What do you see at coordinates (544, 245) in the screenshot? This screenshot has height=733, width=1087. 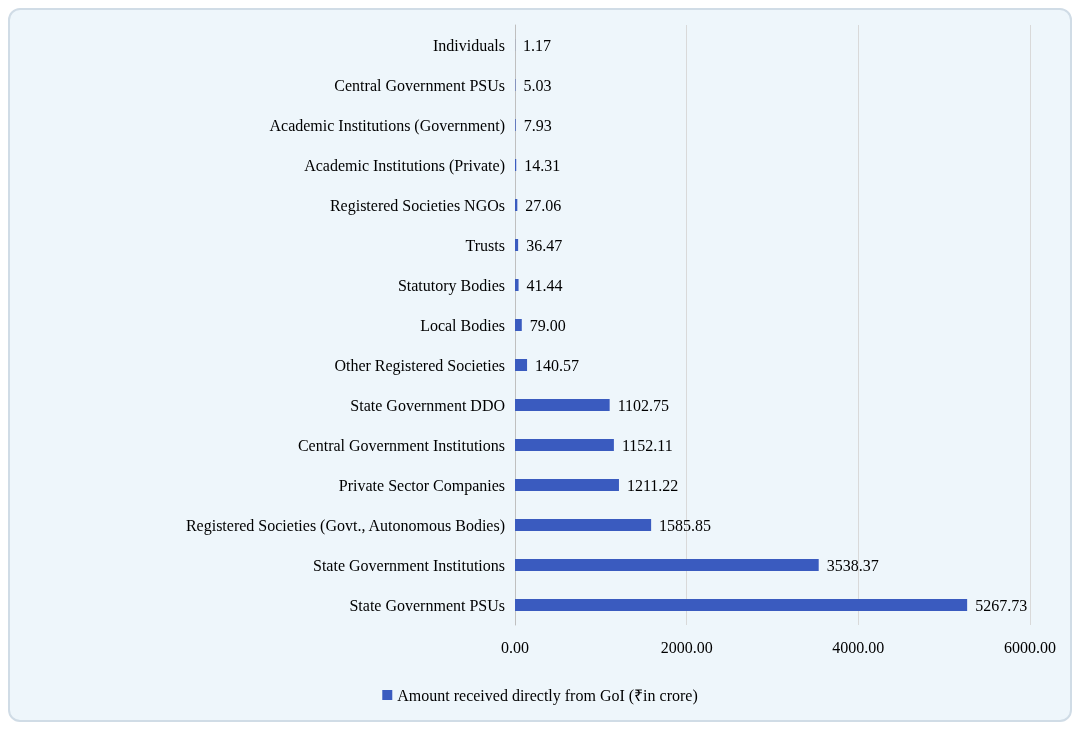 I see `data-label: 36.47` at bounding box center [544, 245].